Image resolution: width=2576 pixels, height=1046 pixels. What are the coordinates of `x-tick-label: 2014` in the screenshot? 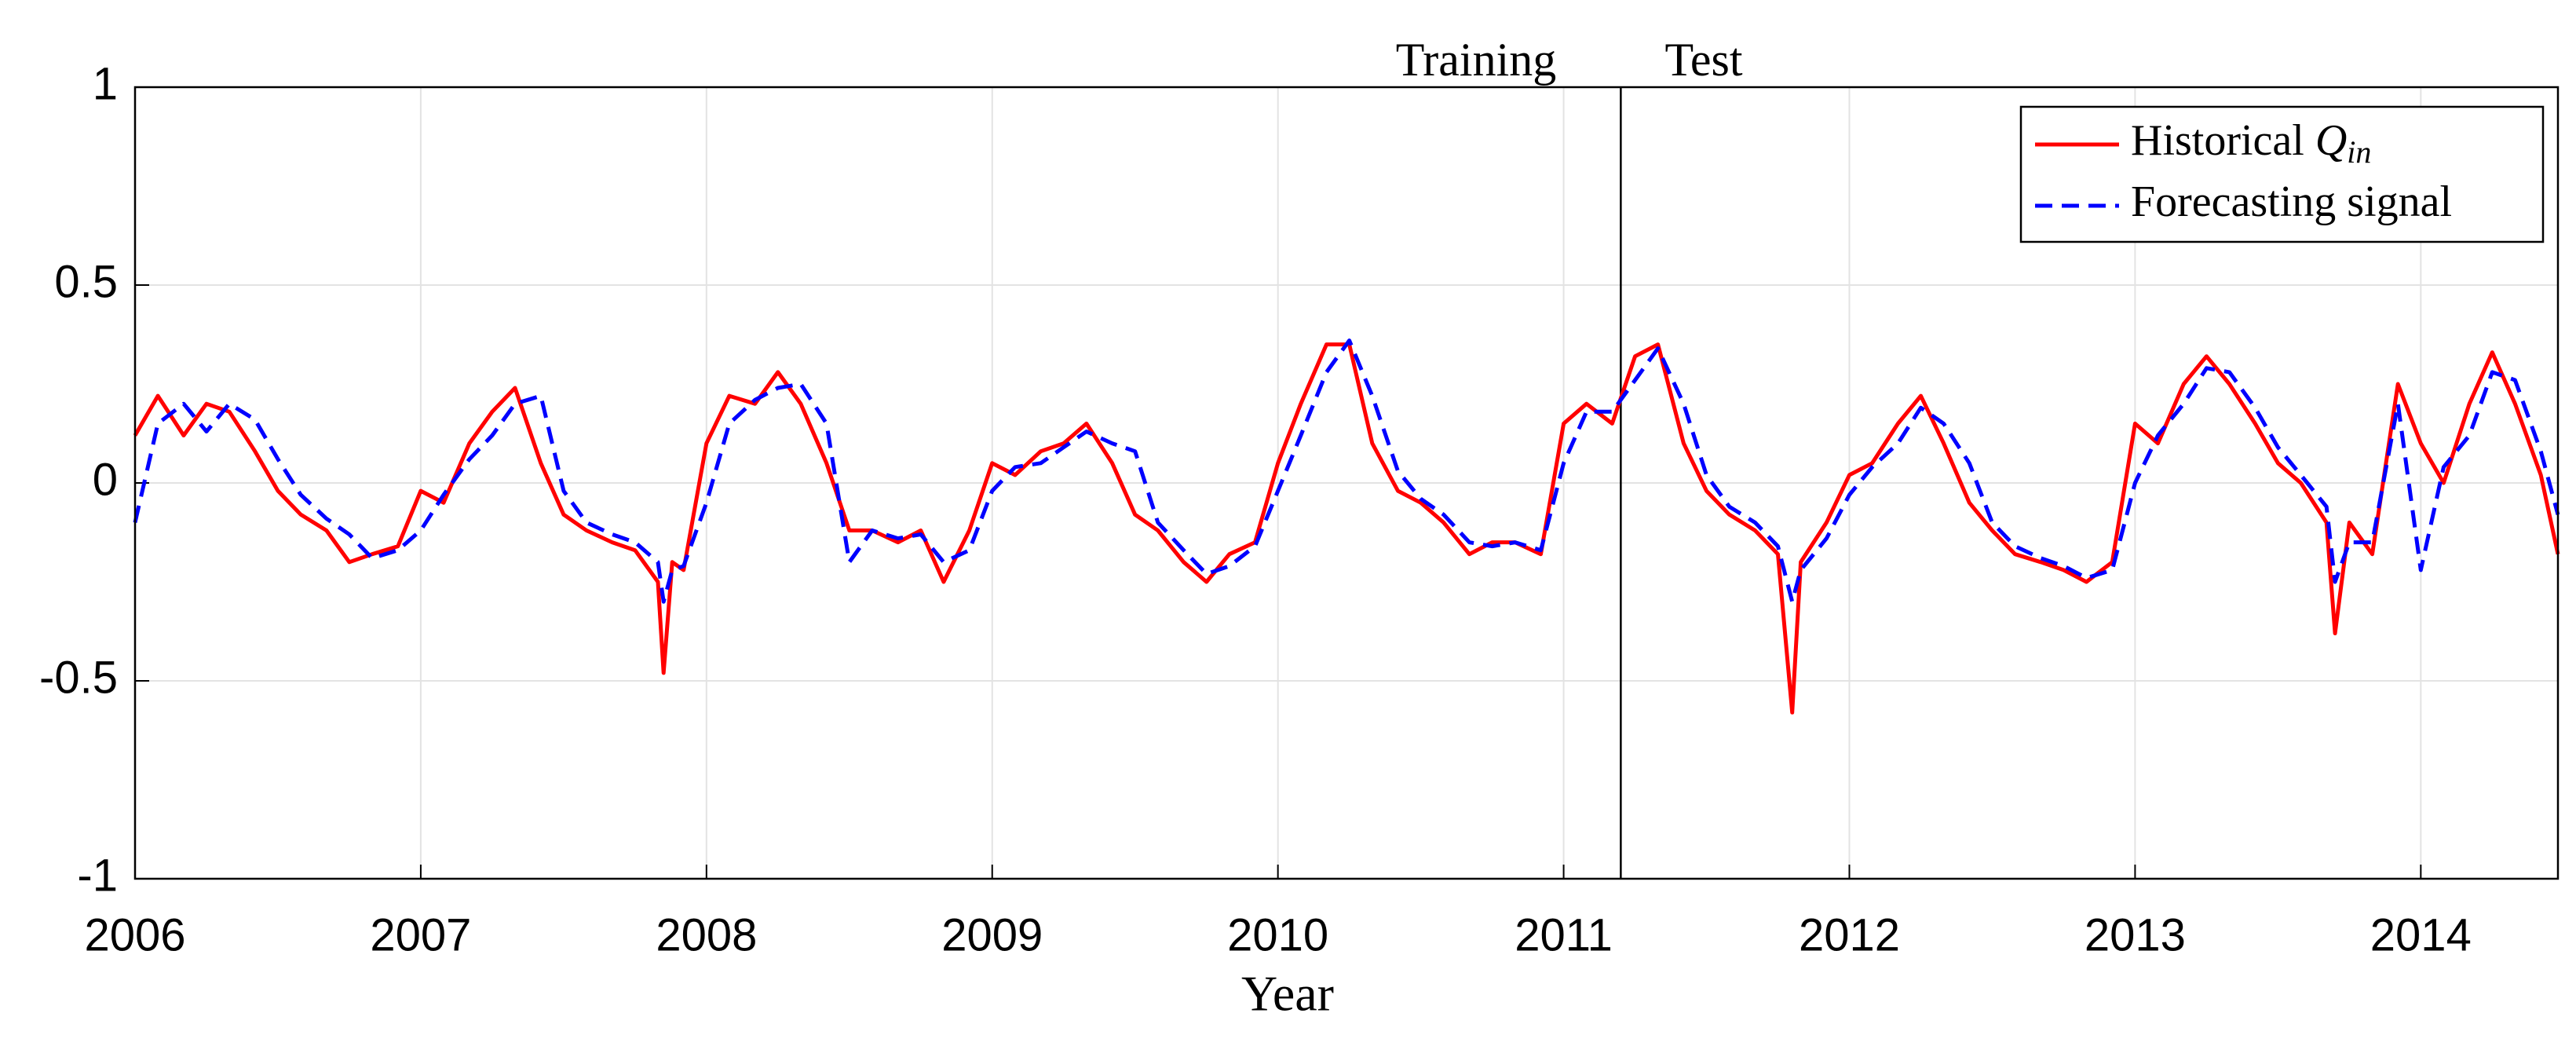 It's located at (2421, 934).